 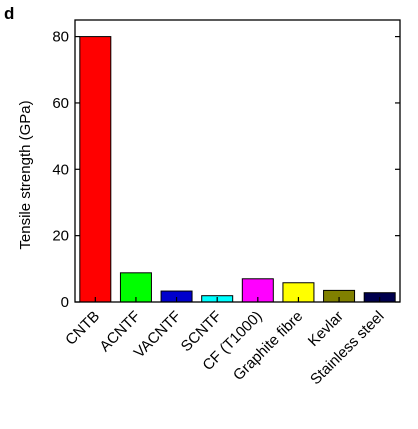 What do you see at coordinates (237, 299) in the screenshot?
I see `x-axis-ticks` at bounding box center [237, 299].